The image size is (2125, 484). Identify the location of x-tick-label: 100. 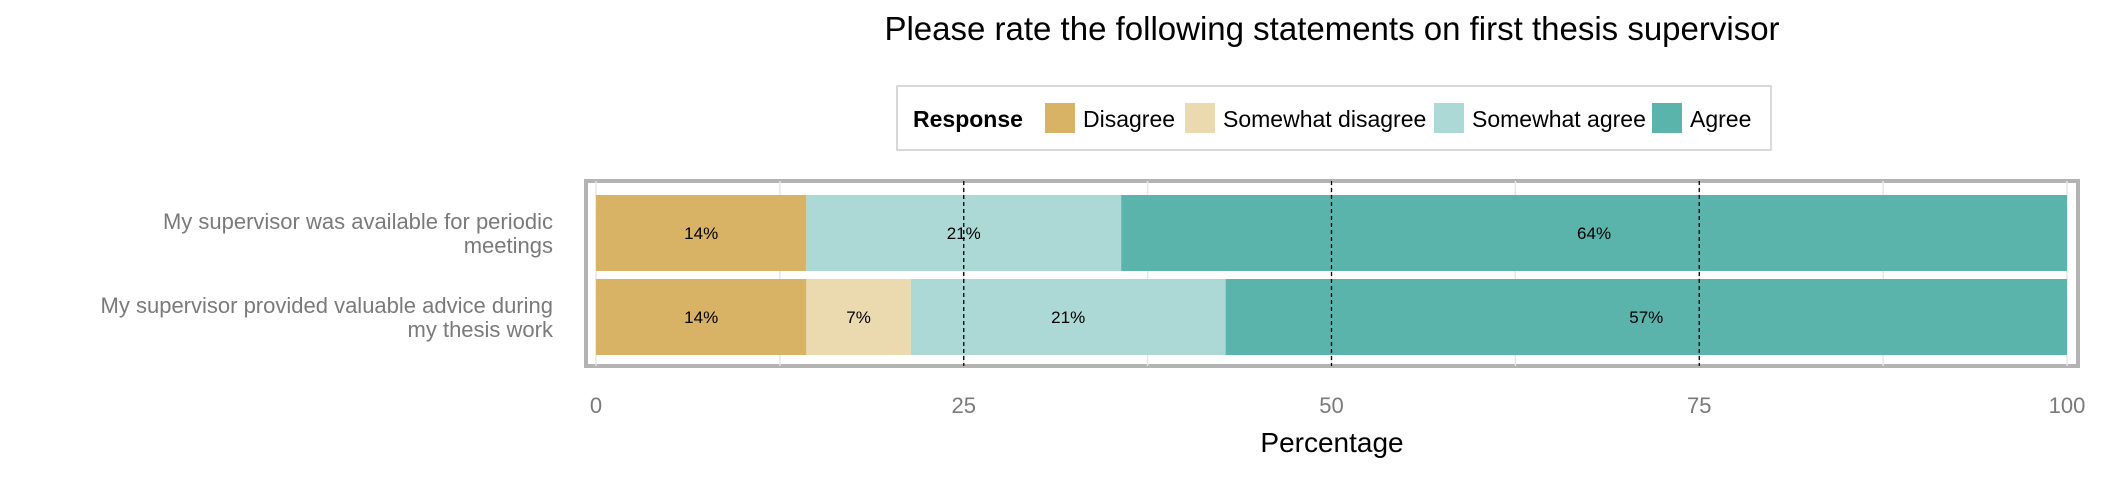
(2067, 405).